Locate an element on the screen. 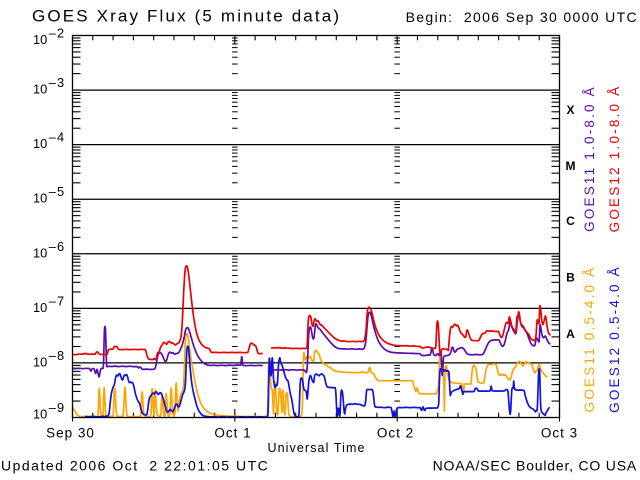 The image size is (640, 480). svg-text: Sep 30 is located at coordinates (70, 433).